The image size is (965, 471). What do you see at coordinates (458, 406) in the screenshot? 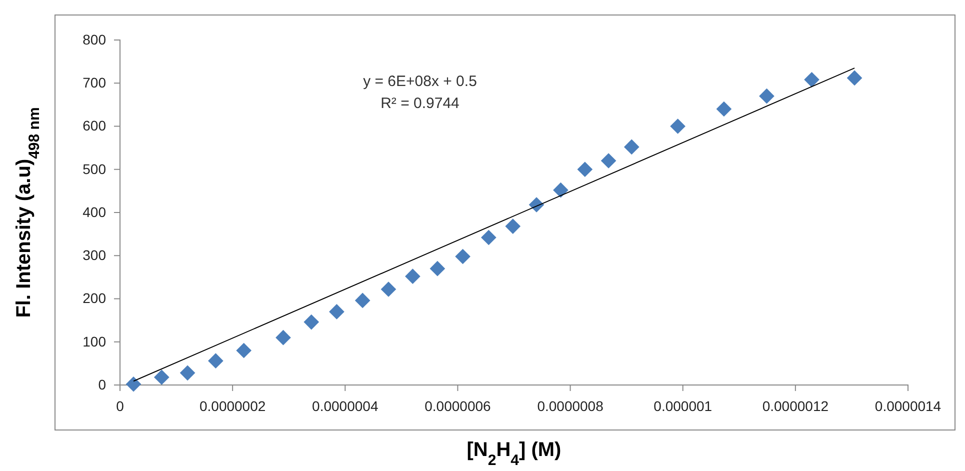
I see `x-tick-label: 0.0000006` at bounding box center [458, 406].